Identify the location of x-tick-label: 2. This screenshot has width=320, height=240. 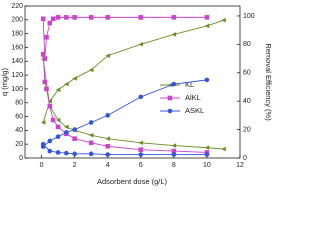
(75, 165).